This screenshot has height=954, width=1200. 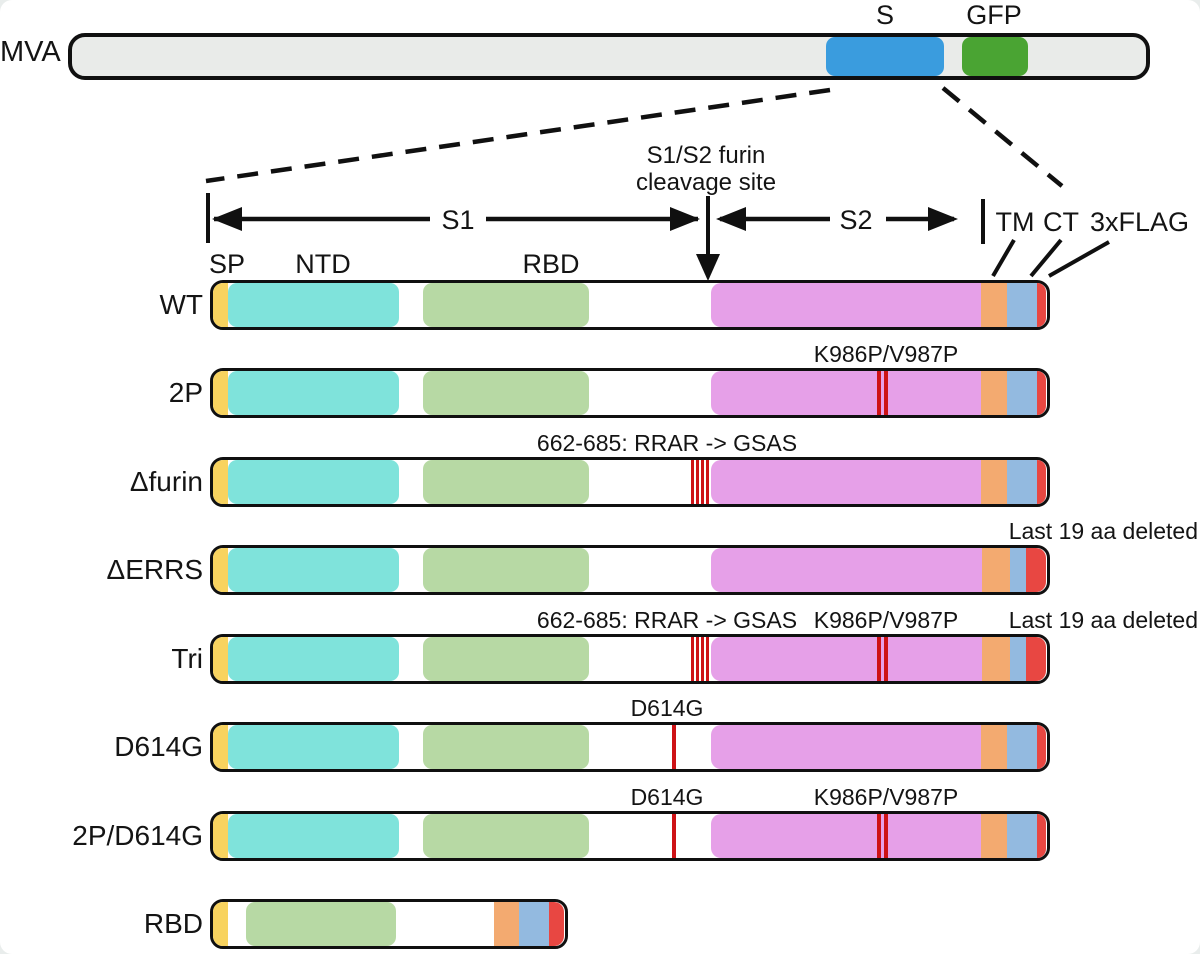 I want to click on construct-label: RBD, so click(x=173, y=923).